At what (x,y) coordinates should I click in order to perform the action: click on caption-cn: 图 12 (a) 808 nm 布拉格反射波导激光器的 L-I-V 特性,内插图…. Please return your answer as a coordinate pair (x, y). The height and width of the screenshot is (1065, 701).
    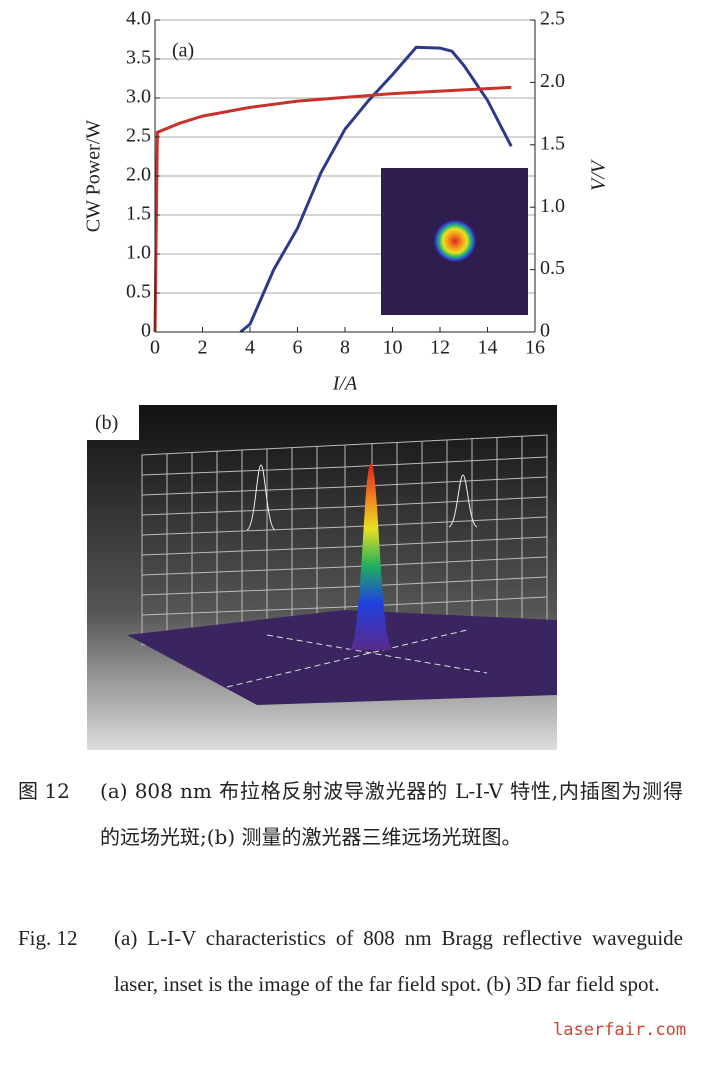
    Looking at the image, I should click on (350, 814).